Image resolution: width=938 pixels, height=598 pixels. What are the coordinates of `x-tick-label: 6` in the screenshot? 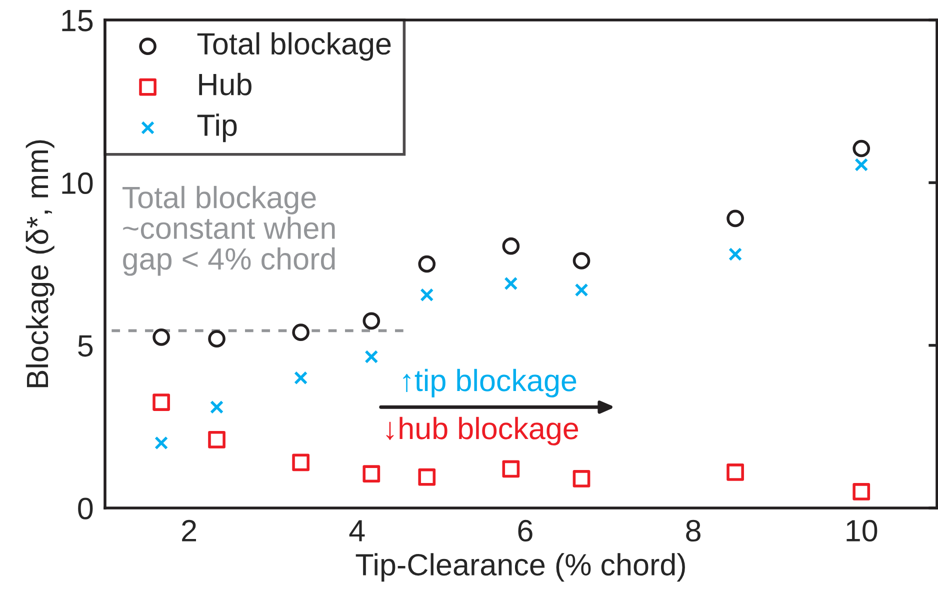 It's located at (525, 531).